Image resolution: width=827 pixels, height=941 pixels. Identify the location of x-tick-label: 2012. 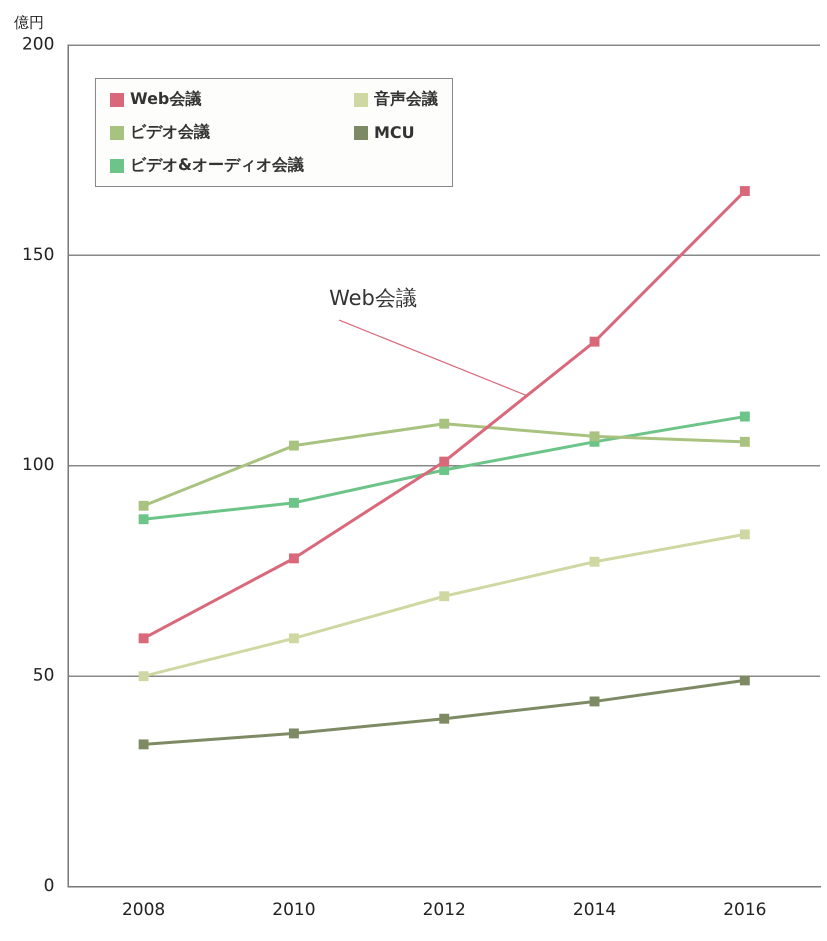
(444, 910).